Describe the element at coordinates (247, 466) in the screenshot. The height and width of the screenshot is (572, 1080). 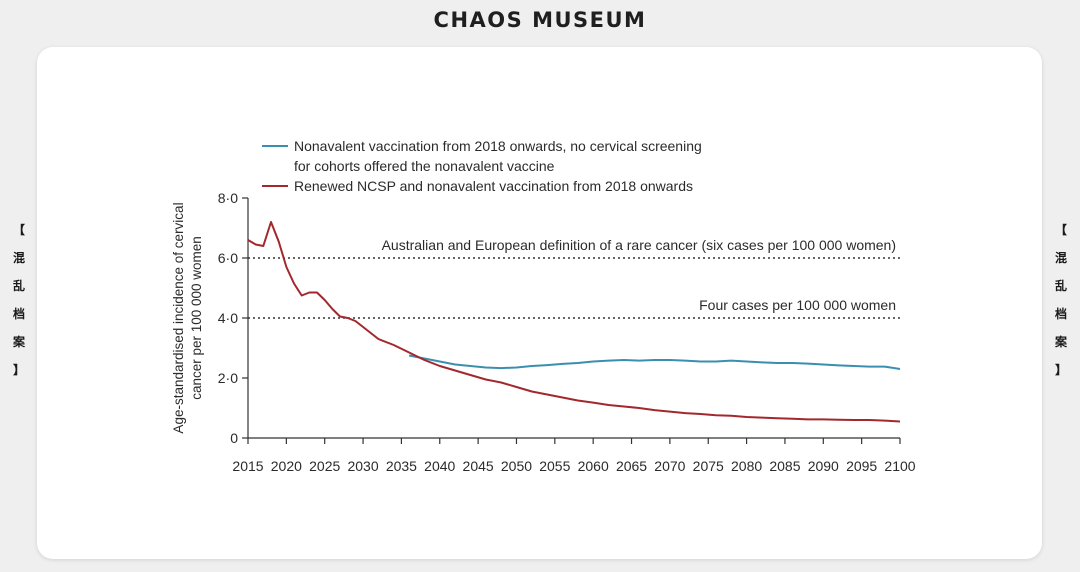
I see `x-tick-label: 2015` at that location.